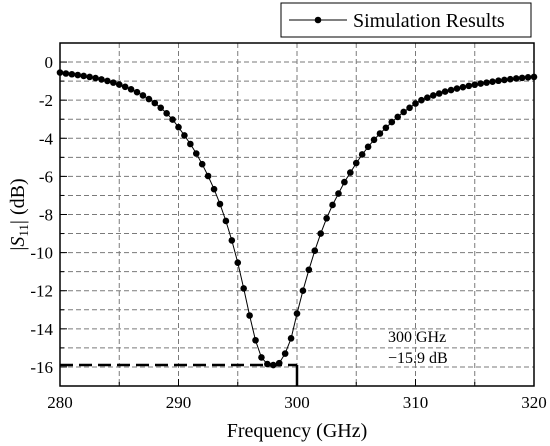 Image resolution: width=550 pixels, height=446 pixels. I want to click on x-tick-label: 310, so click(416, 402).